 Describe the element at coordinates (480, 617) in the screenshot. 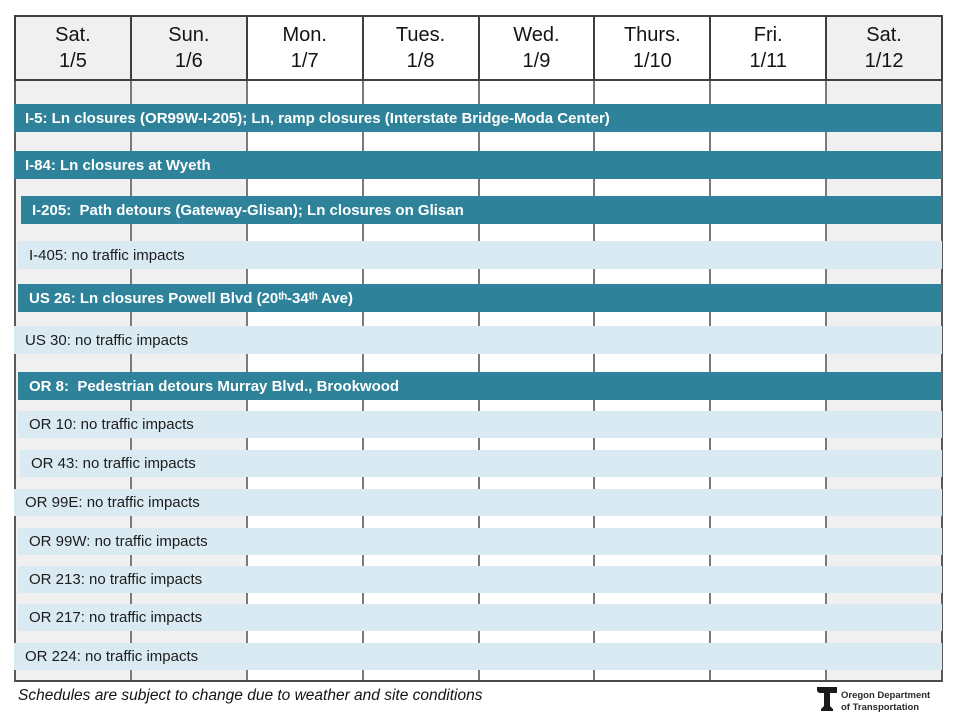

I see `row-bar-or217: OR 217: no traffic impacts` at that location.